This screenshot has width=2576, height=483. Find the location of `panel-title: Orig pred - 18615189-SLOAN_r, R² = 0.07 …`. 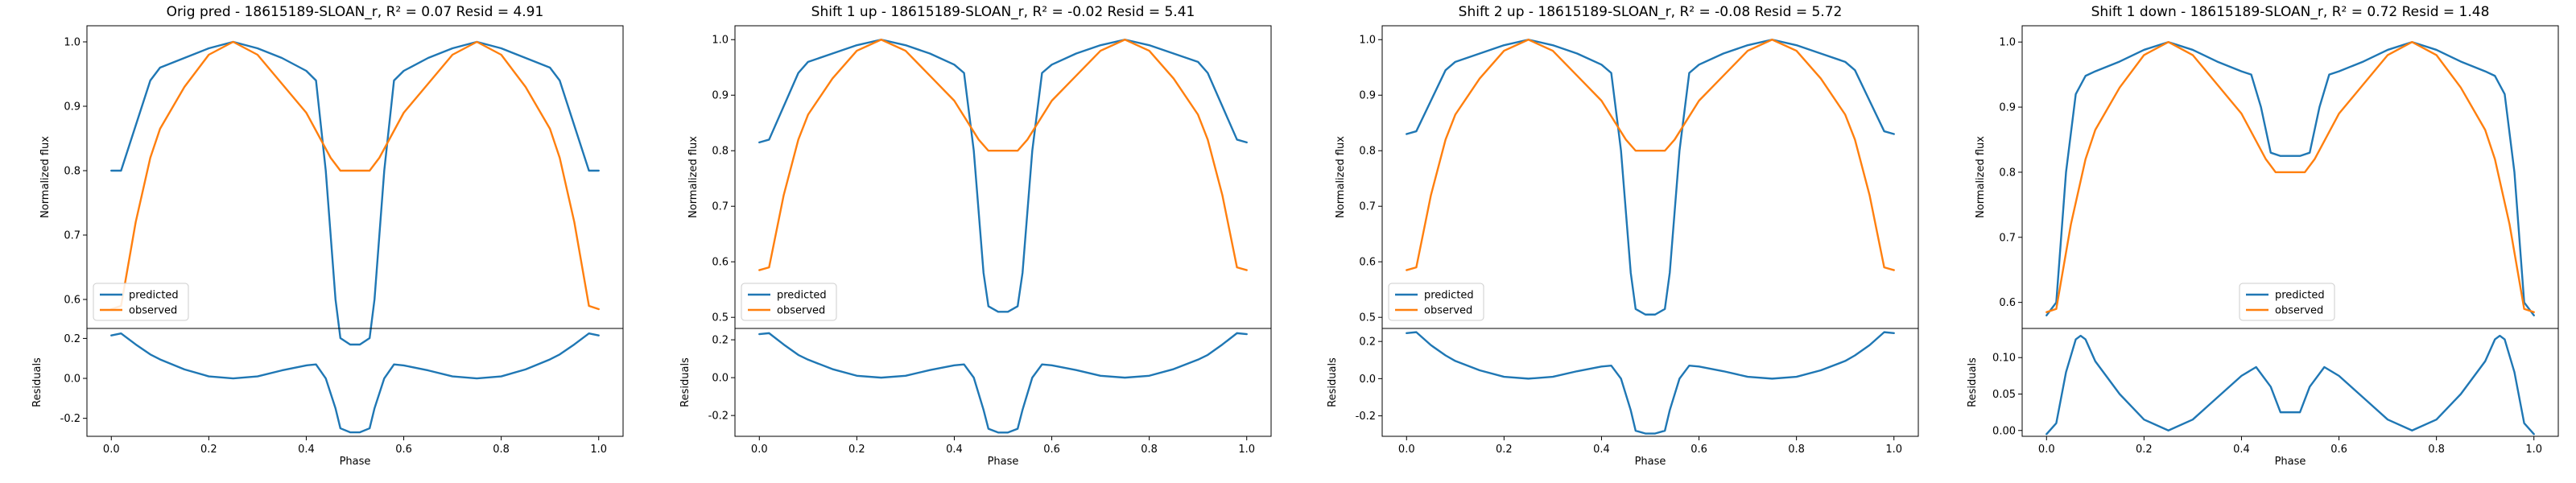

panel-title: Orig pred - 18615189-SLOAN_r, R² = 0.07 … is located at coordinates (355, 12).